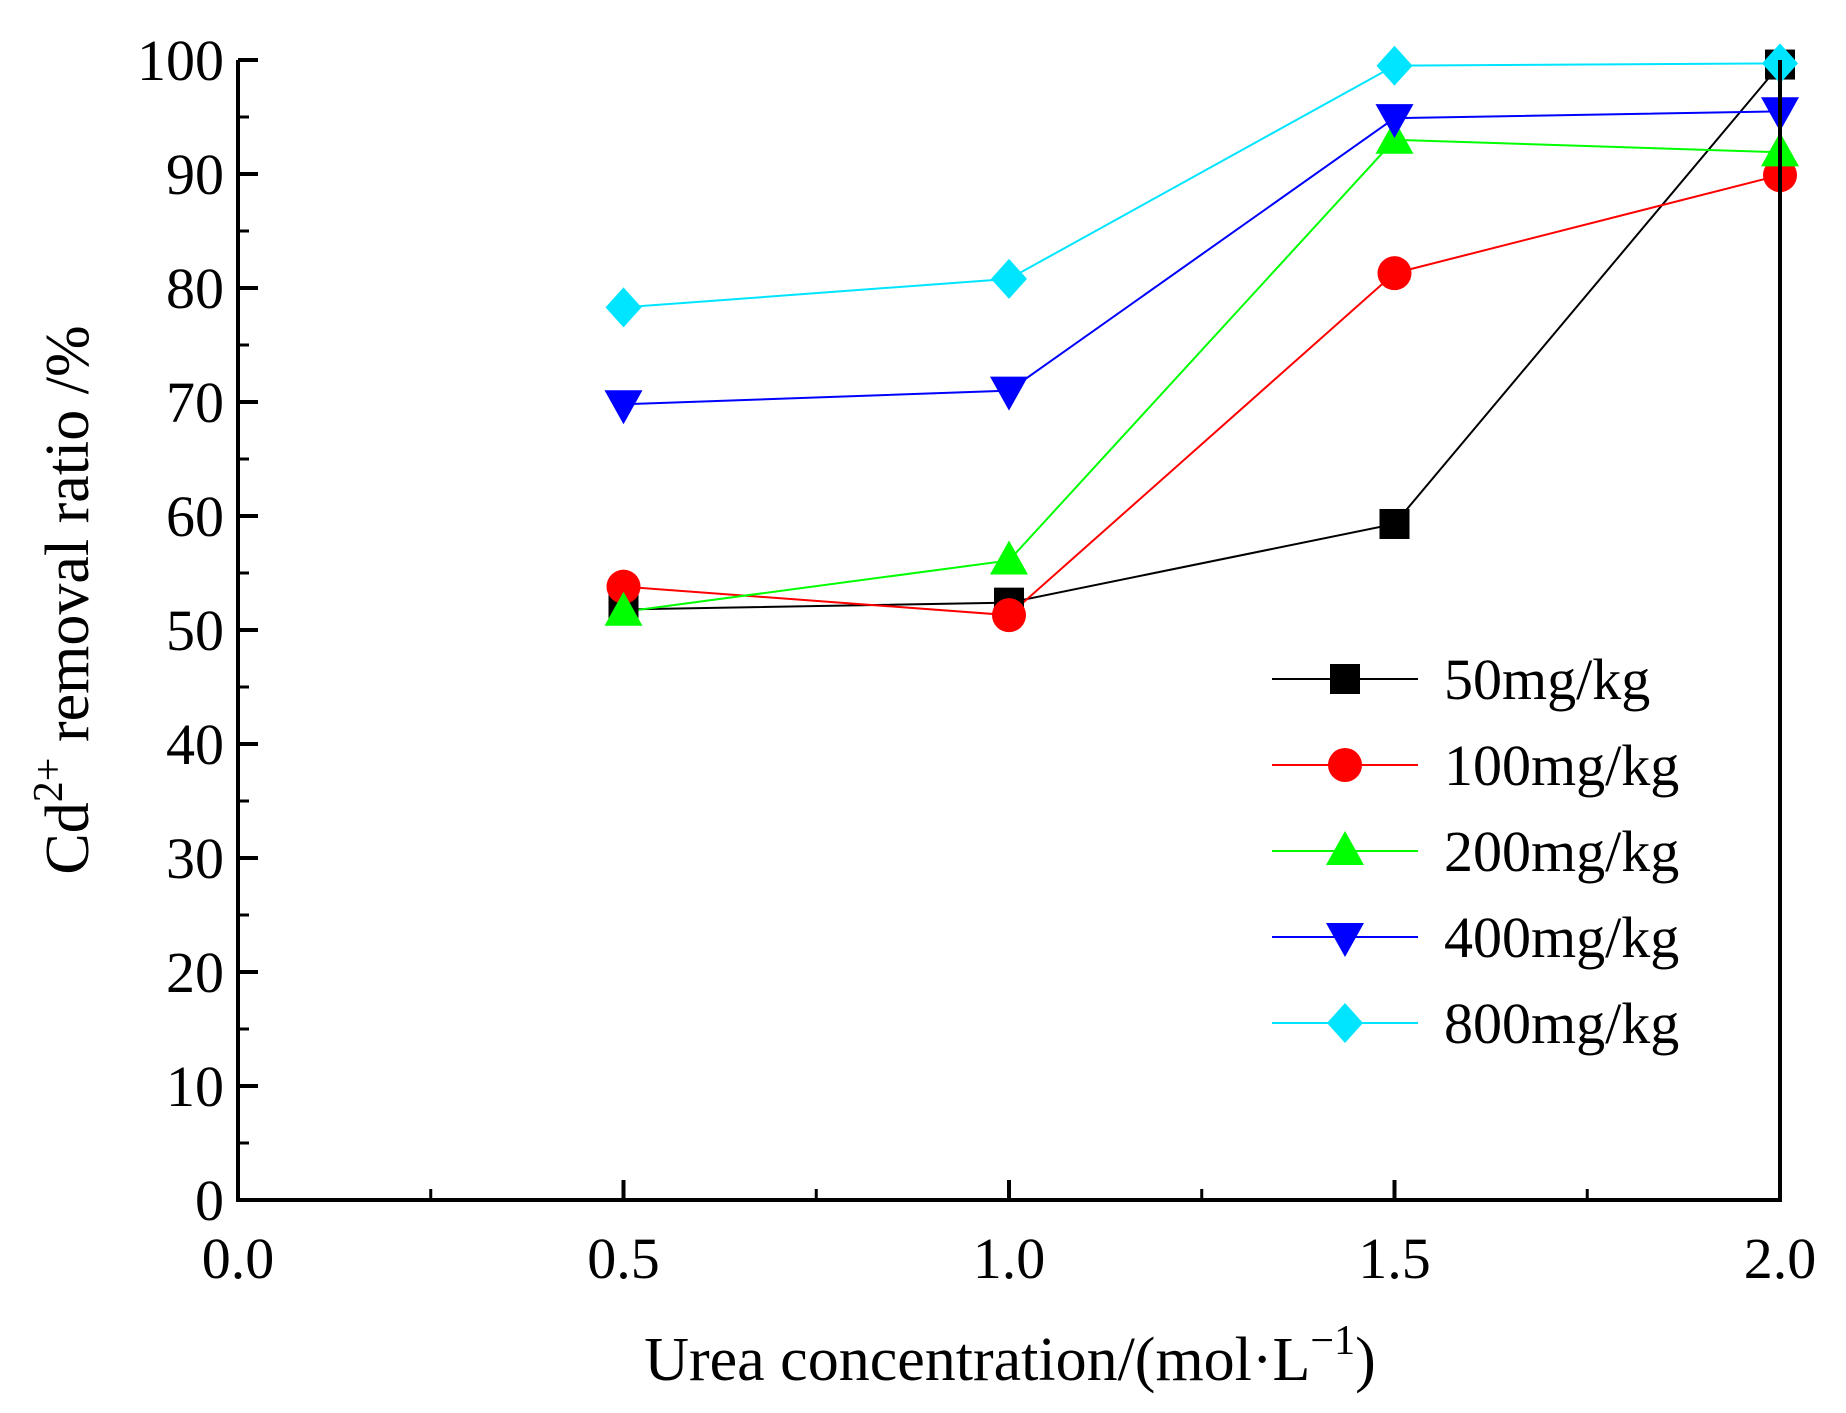 Image resolution: width=1846 pixels, height=1413 pixels. Describe the element at coordinates (195, 174) in the screenshot. I see `y-tick-label: 90` at that location.